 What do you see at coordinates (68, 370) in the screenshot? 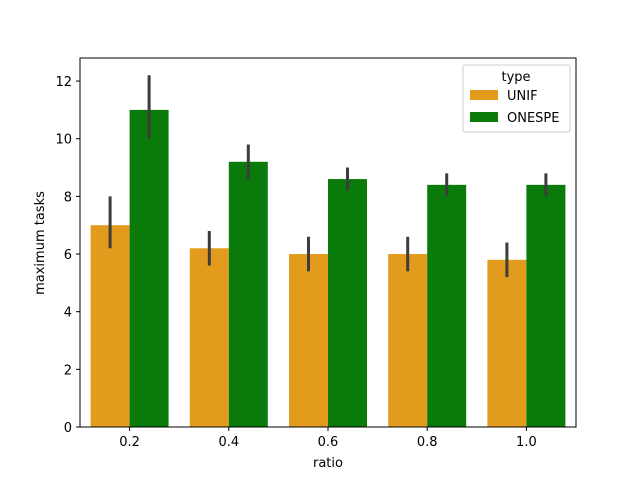
I see `y-tick-label: 2` at bounding box center [68, 370].